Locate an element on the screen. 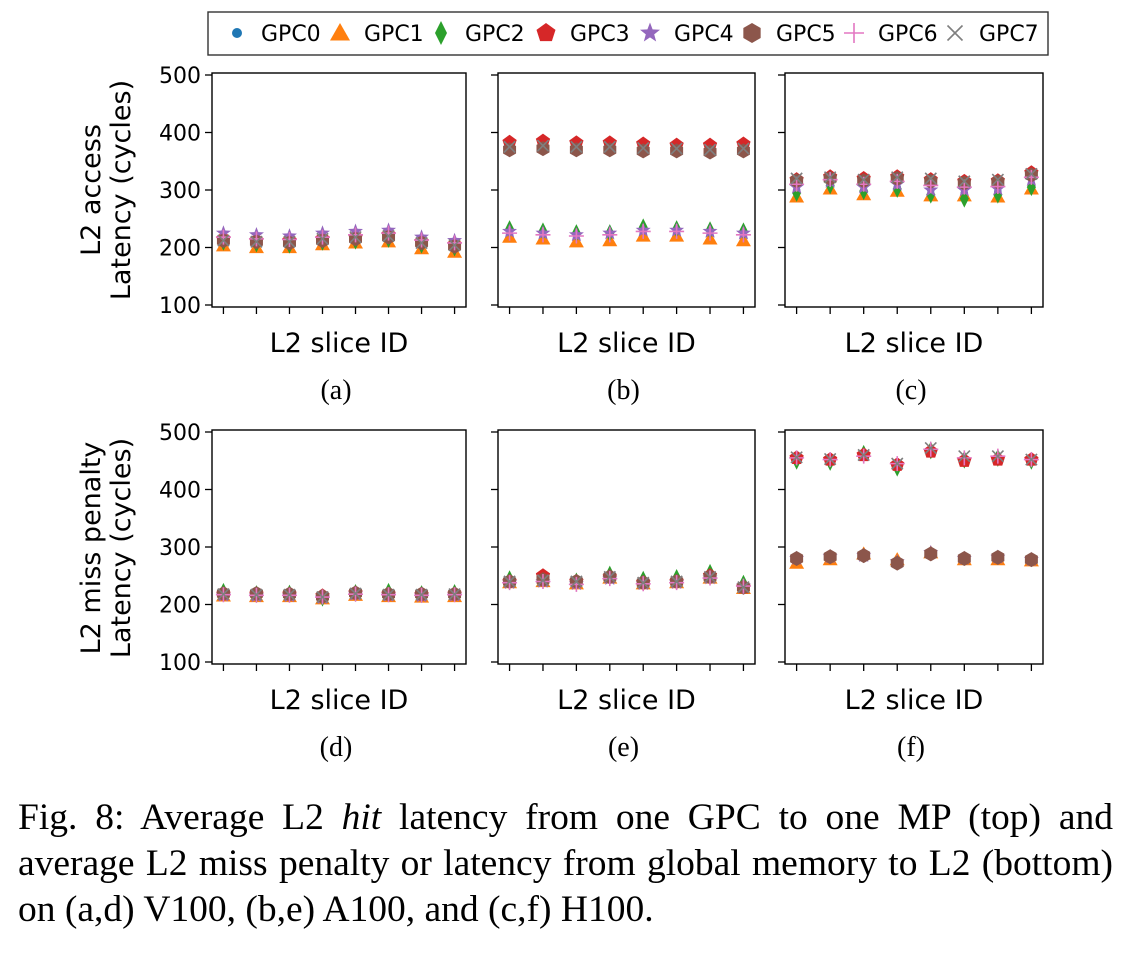 The width and height of the screenshot is (1128, 954). y-tick-label: 300 is located at coordinates (180, 548).